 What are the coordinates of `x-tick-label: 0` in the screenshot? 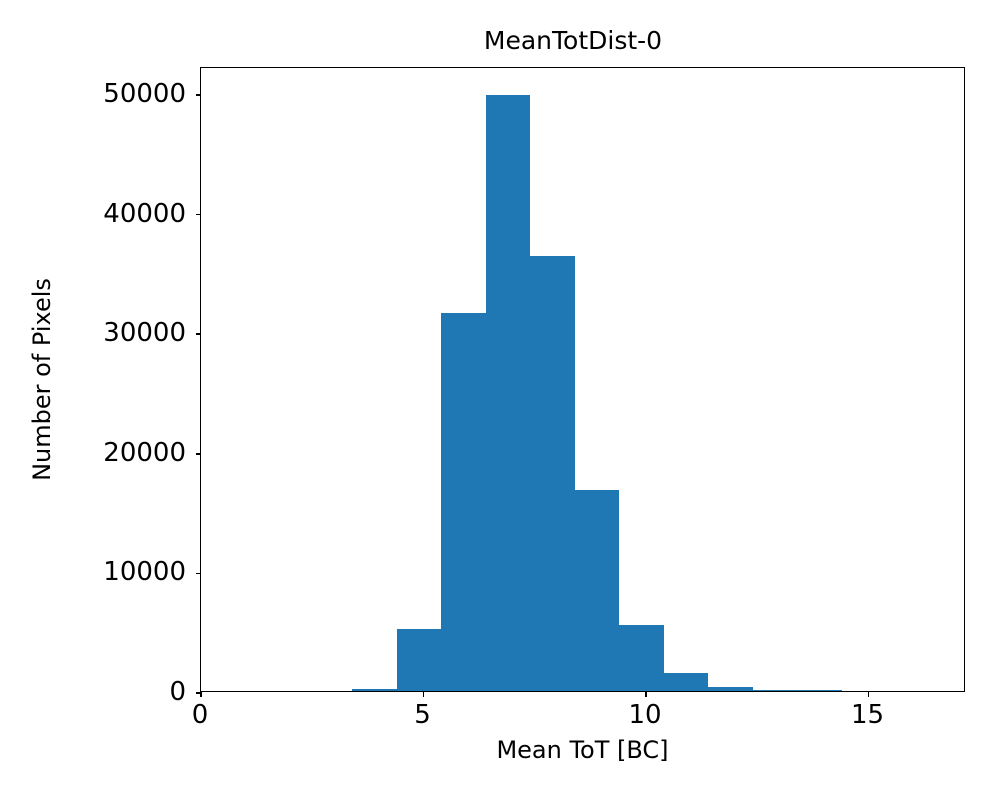 It's located at (200, 715).